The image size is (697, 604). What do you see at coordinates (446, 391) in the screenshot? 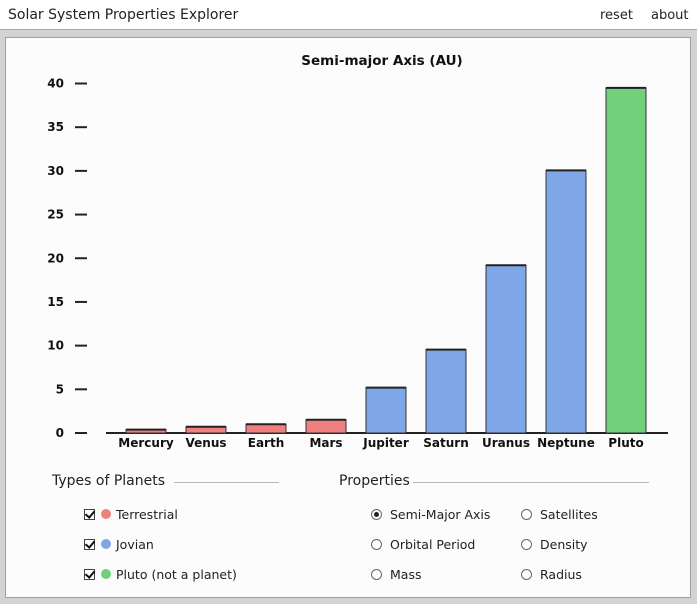
I see `bar-saturn` at bounding box center [446, 391].